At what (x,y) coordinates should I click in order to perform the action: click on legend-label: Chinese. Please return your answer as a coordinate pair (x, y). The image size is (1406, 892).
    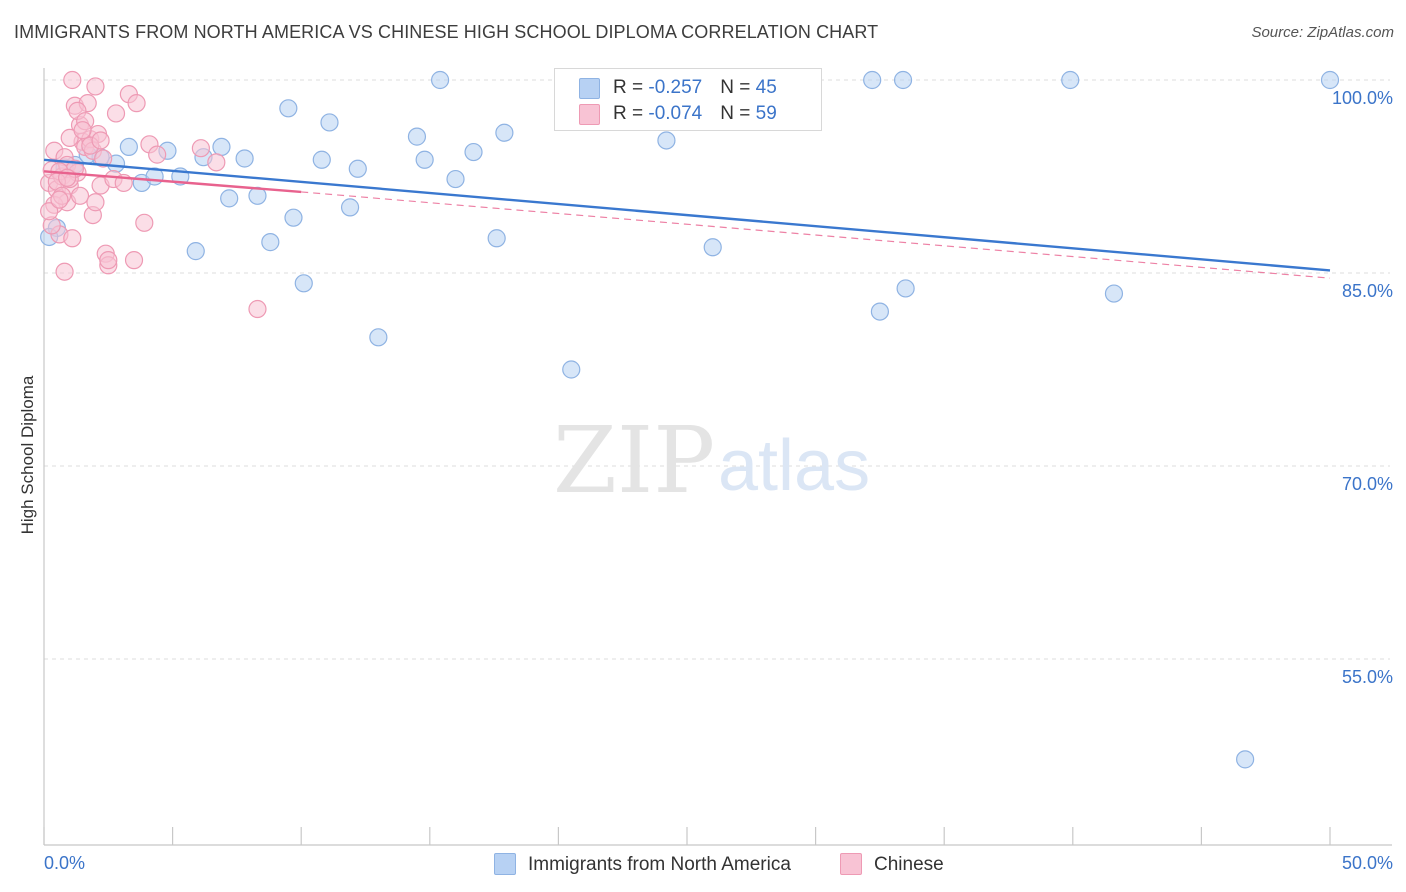
    Looking at the image, I should click on (909, 864).